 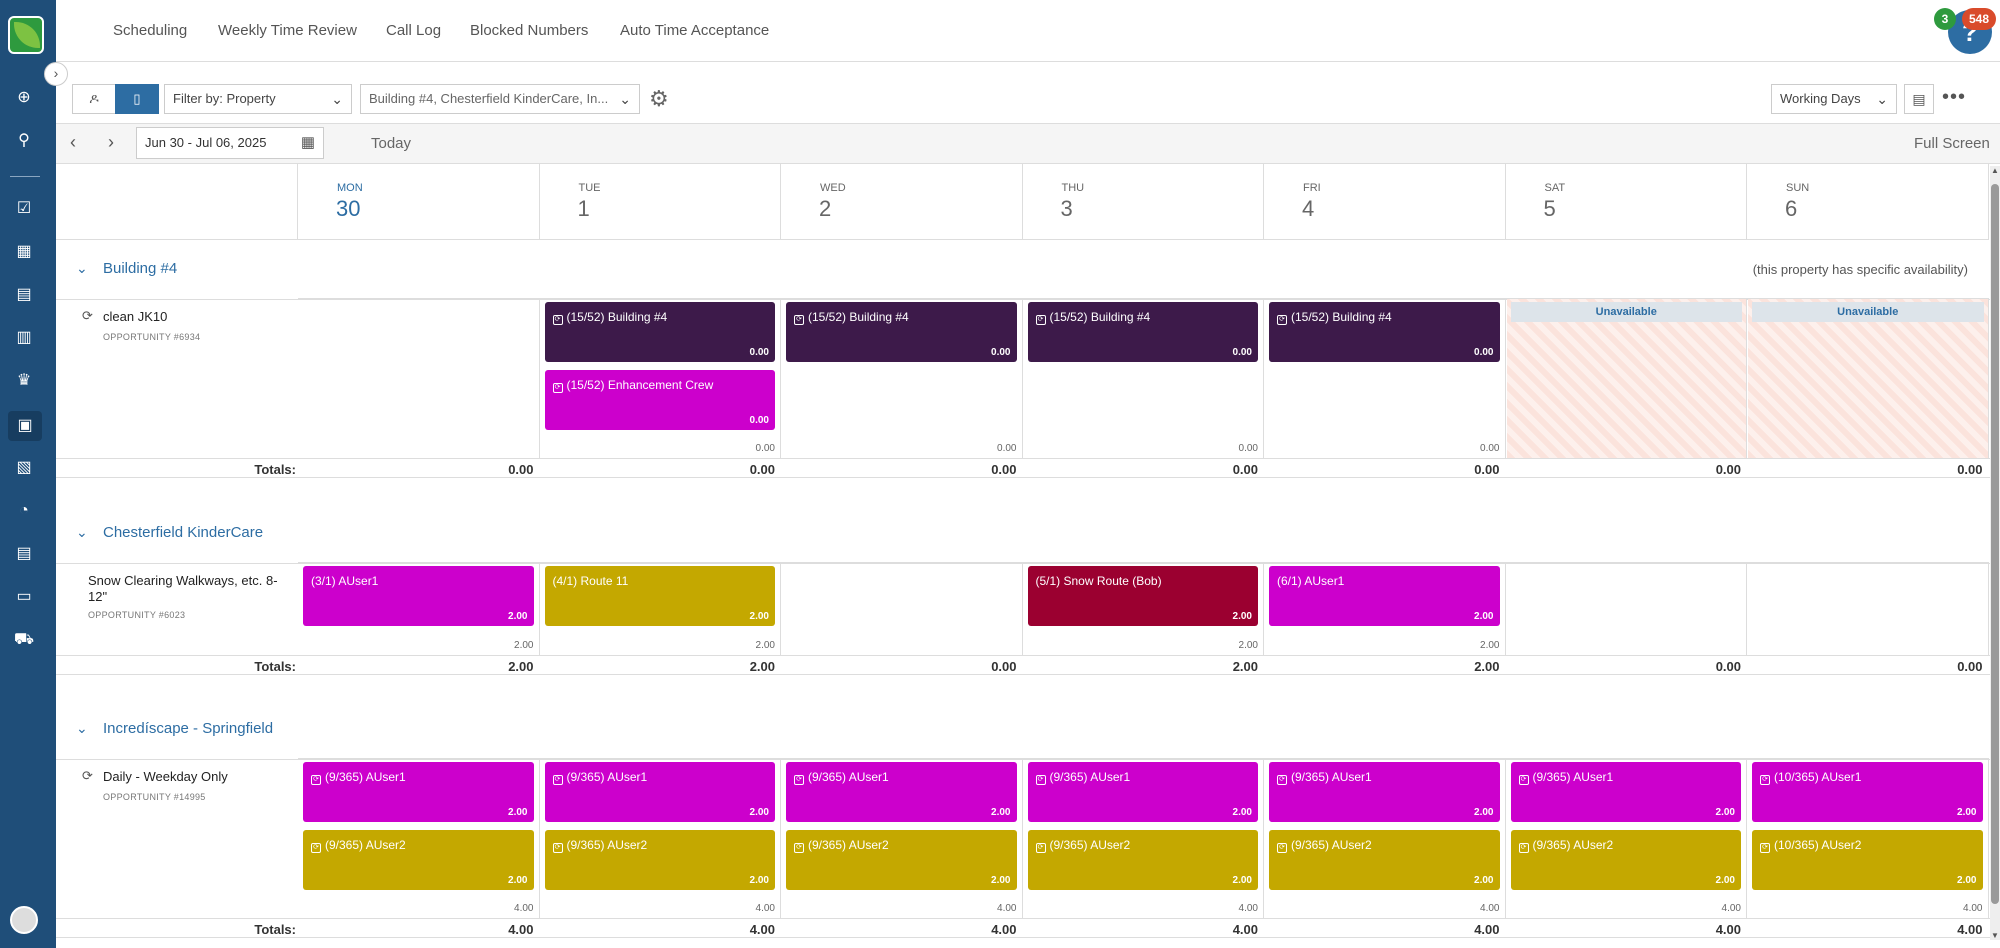 I want to click on sidebar-toggle-icon: ›, so click(x=56, y=74).